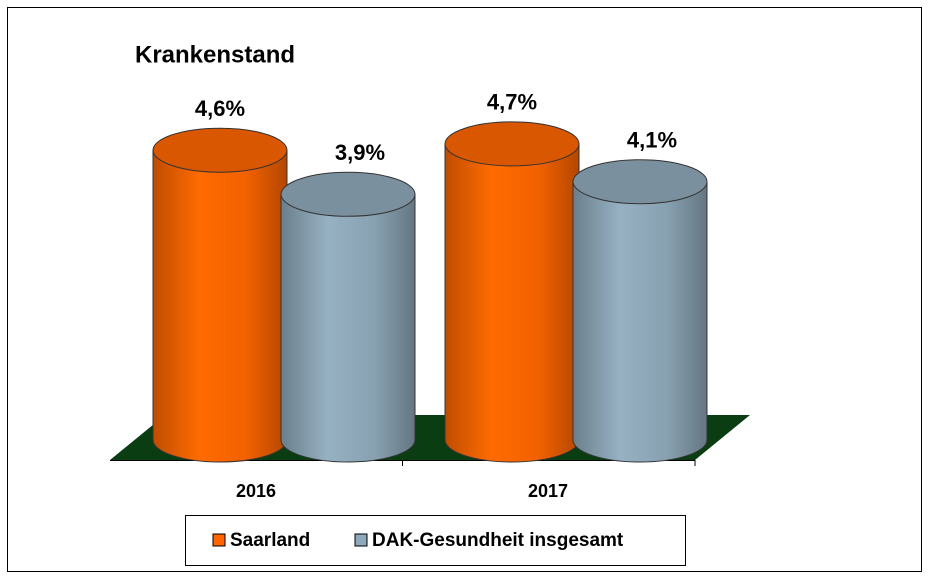 The width and height of the screenshot is (929, 579). What do you see at coordinates (256, 491) in the screenshot?
I see `x-tick-label: 2016` at bounding box center [256, 491].